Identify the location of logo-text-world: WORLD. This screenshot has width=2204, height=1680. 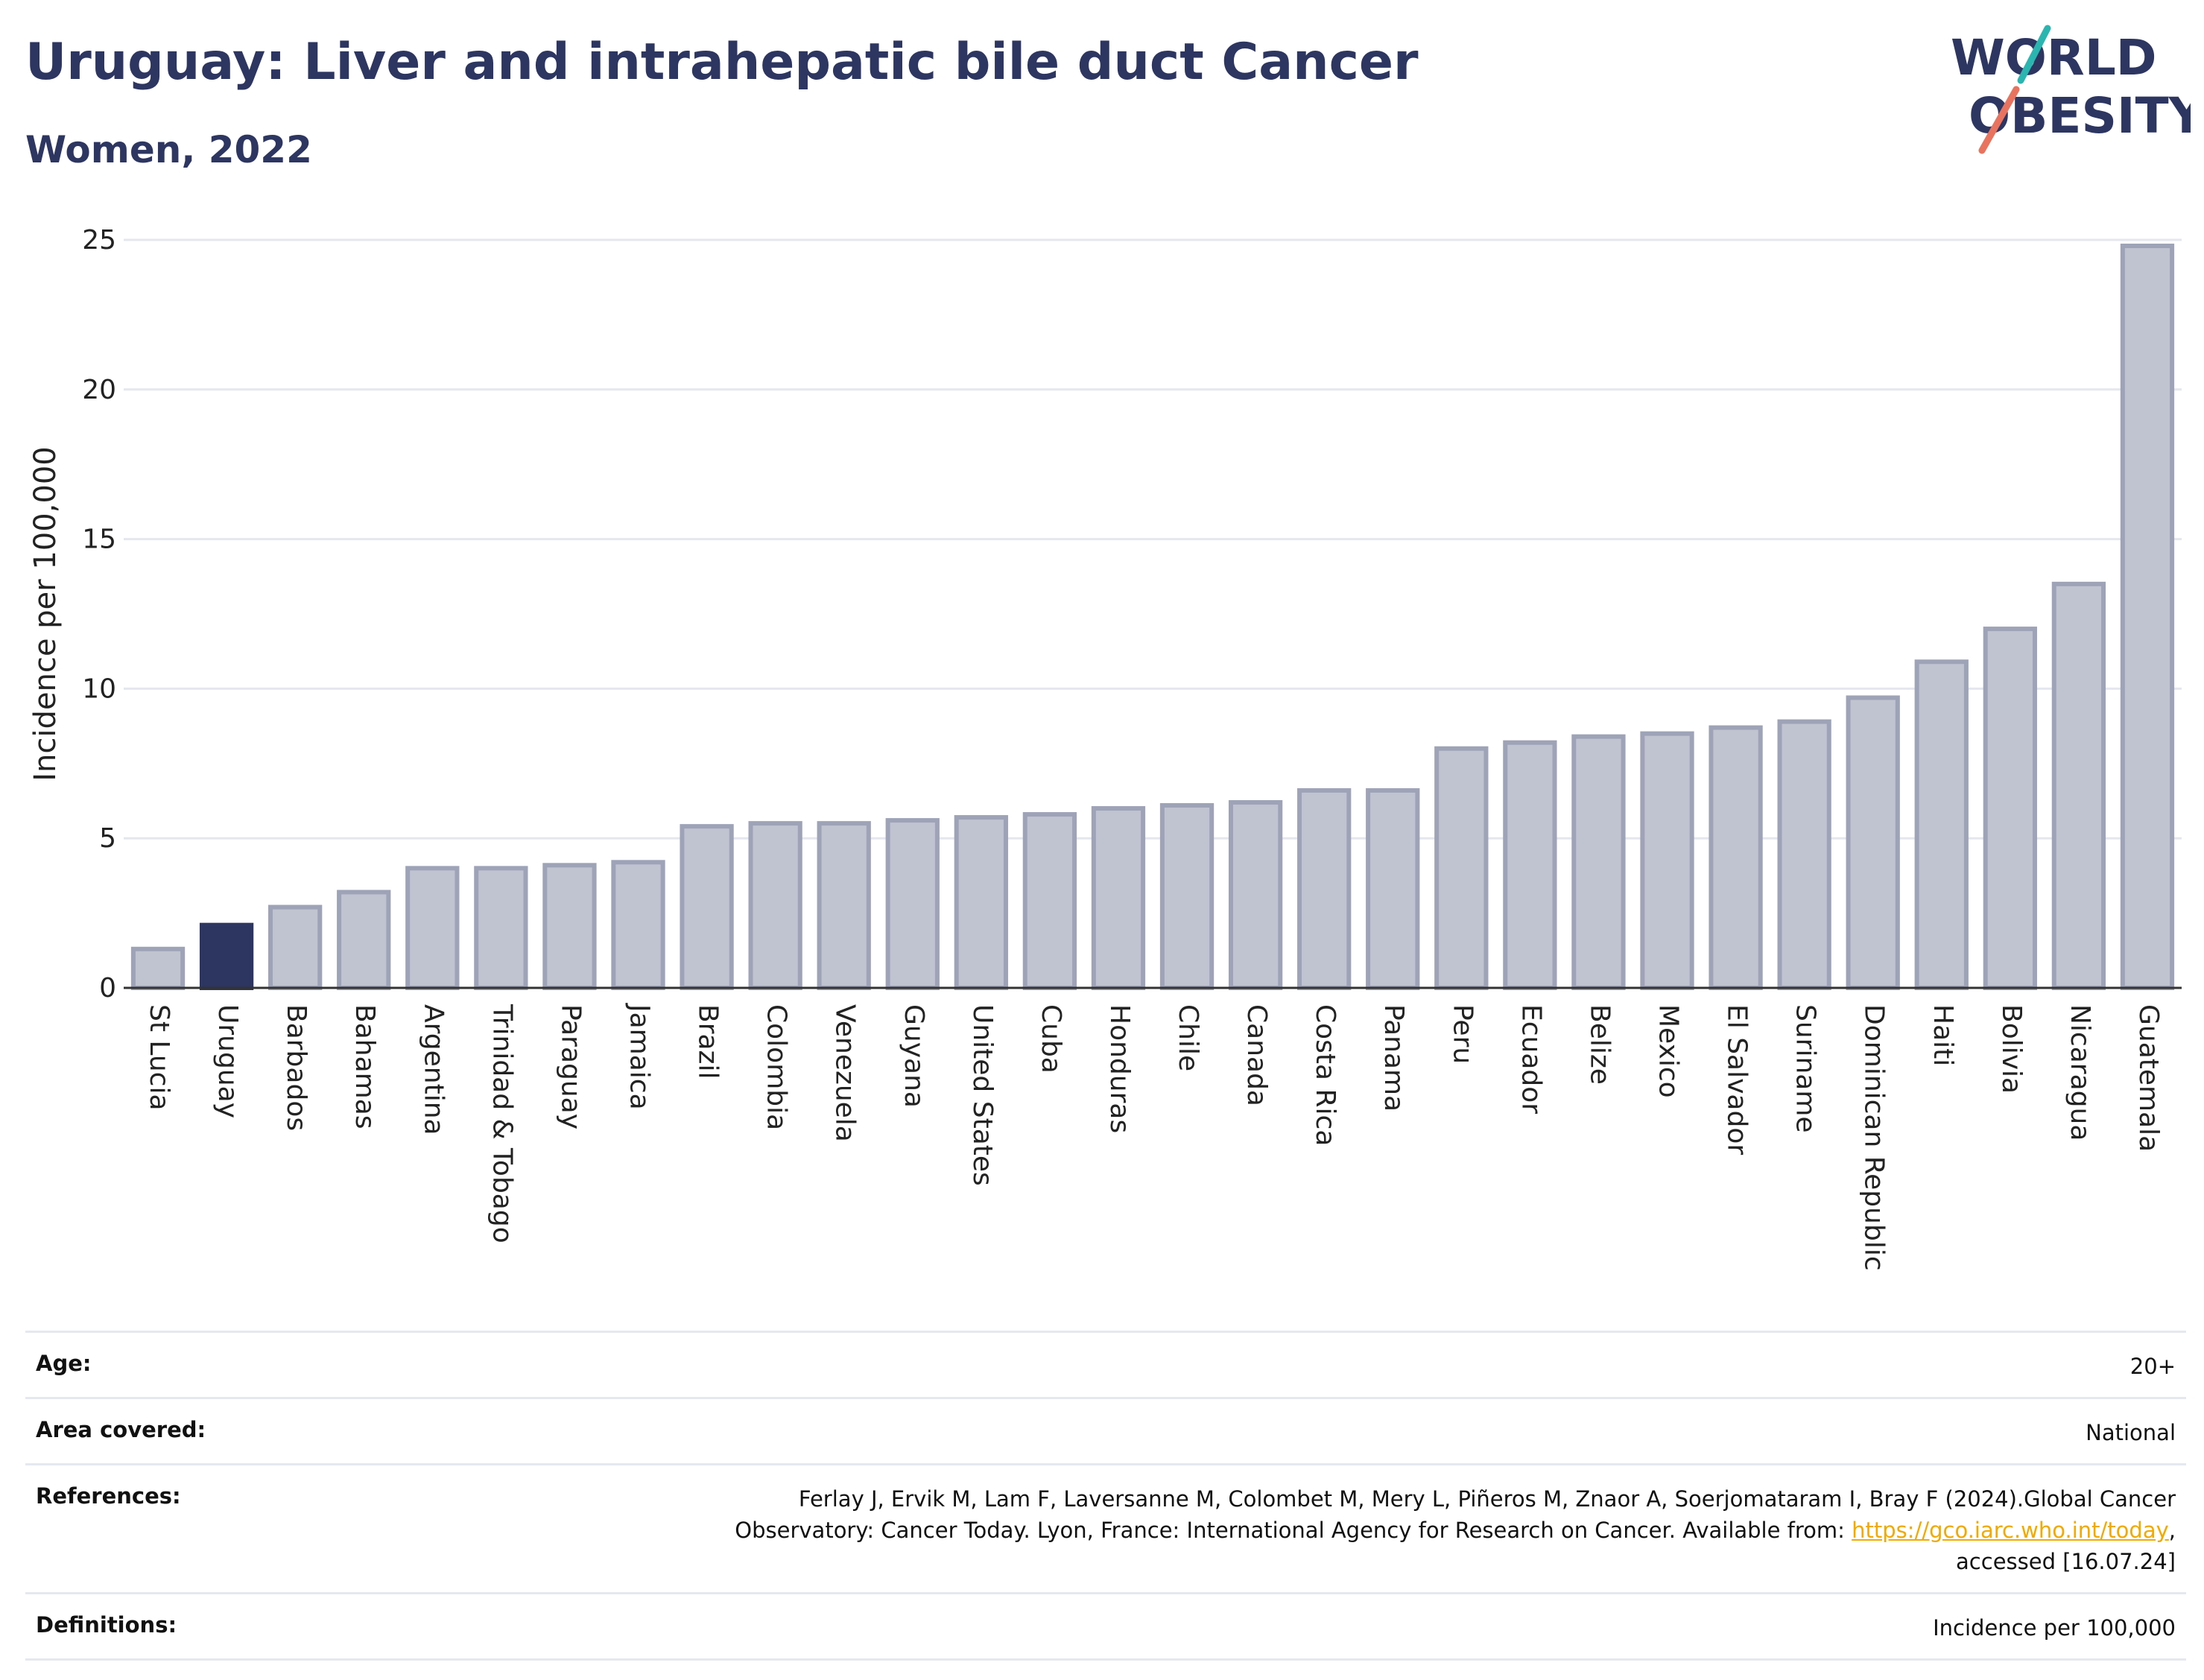
(2054, 57).